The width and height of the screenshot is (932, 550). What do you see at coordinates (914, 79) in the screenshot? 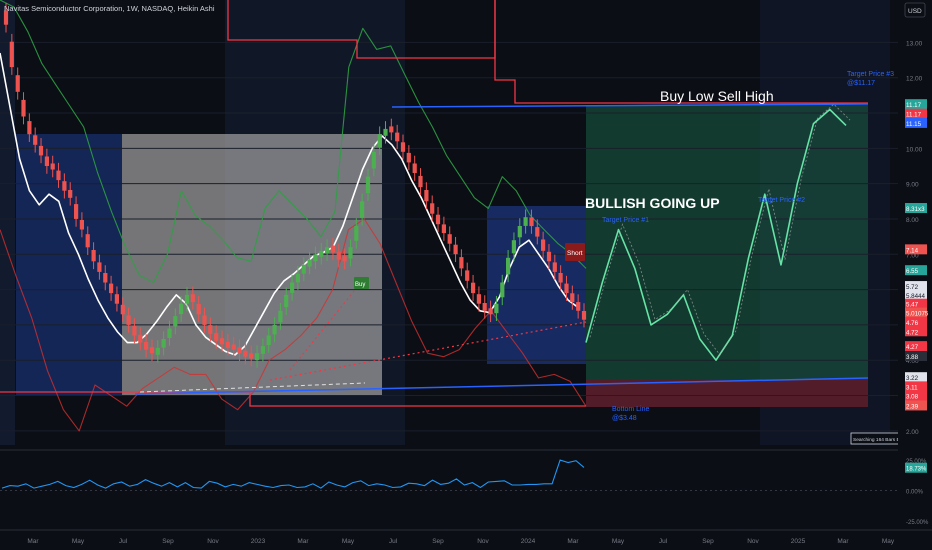
I see `y-tick-label: 12.00` at bounding box center [914, 79].